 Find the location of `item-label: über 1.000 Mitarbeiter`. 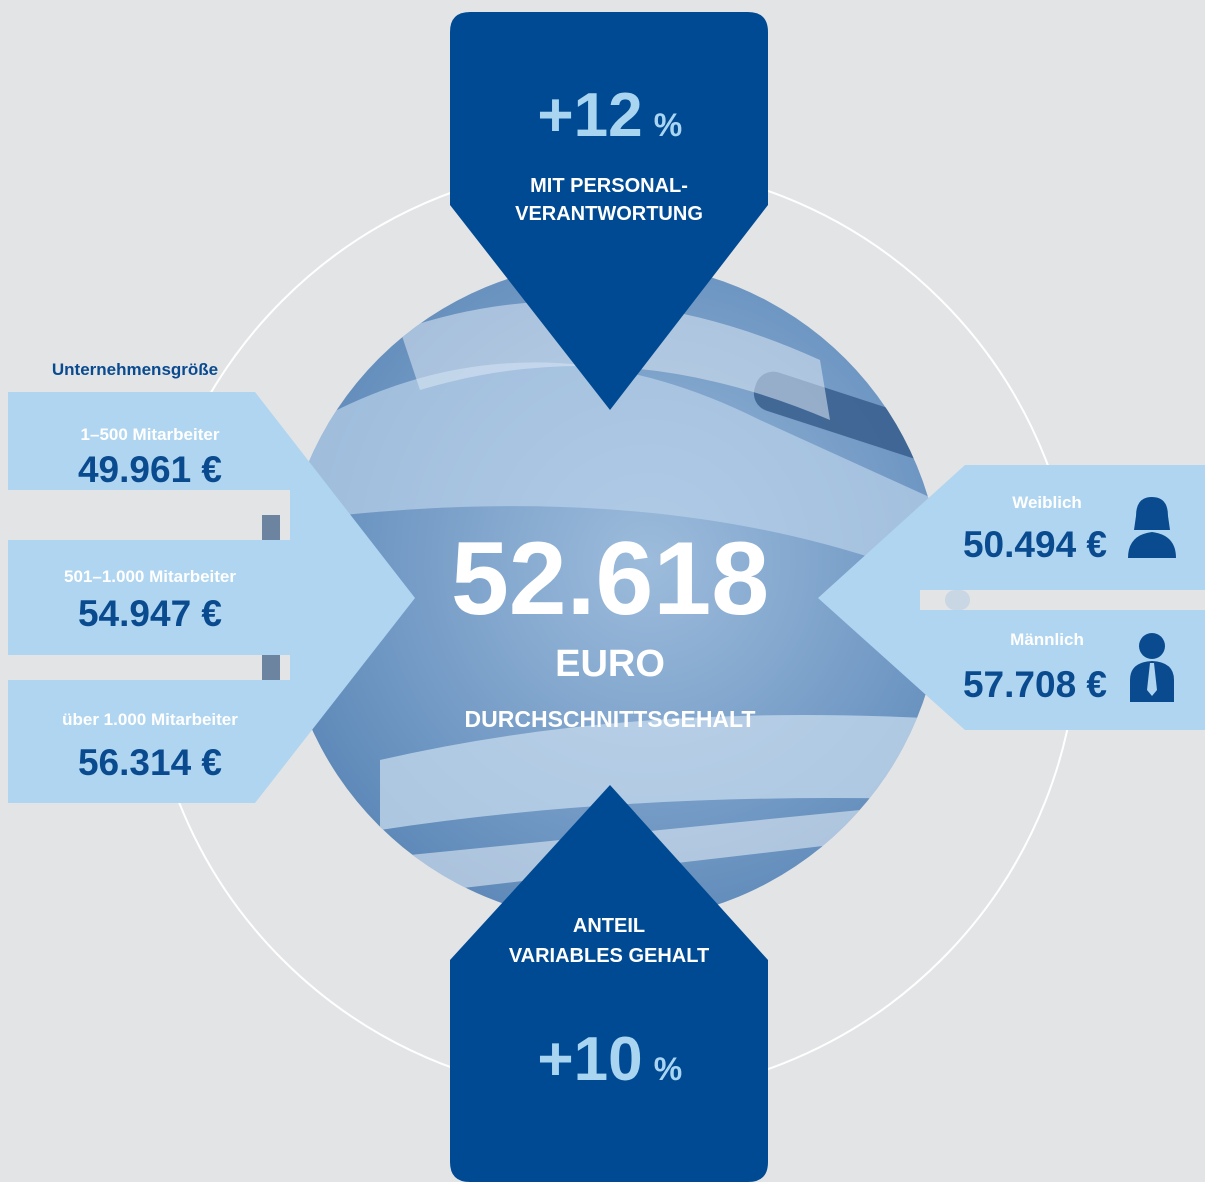

item-label: über 1.000 Mitarbeiter is located at coordinates (150, 719).